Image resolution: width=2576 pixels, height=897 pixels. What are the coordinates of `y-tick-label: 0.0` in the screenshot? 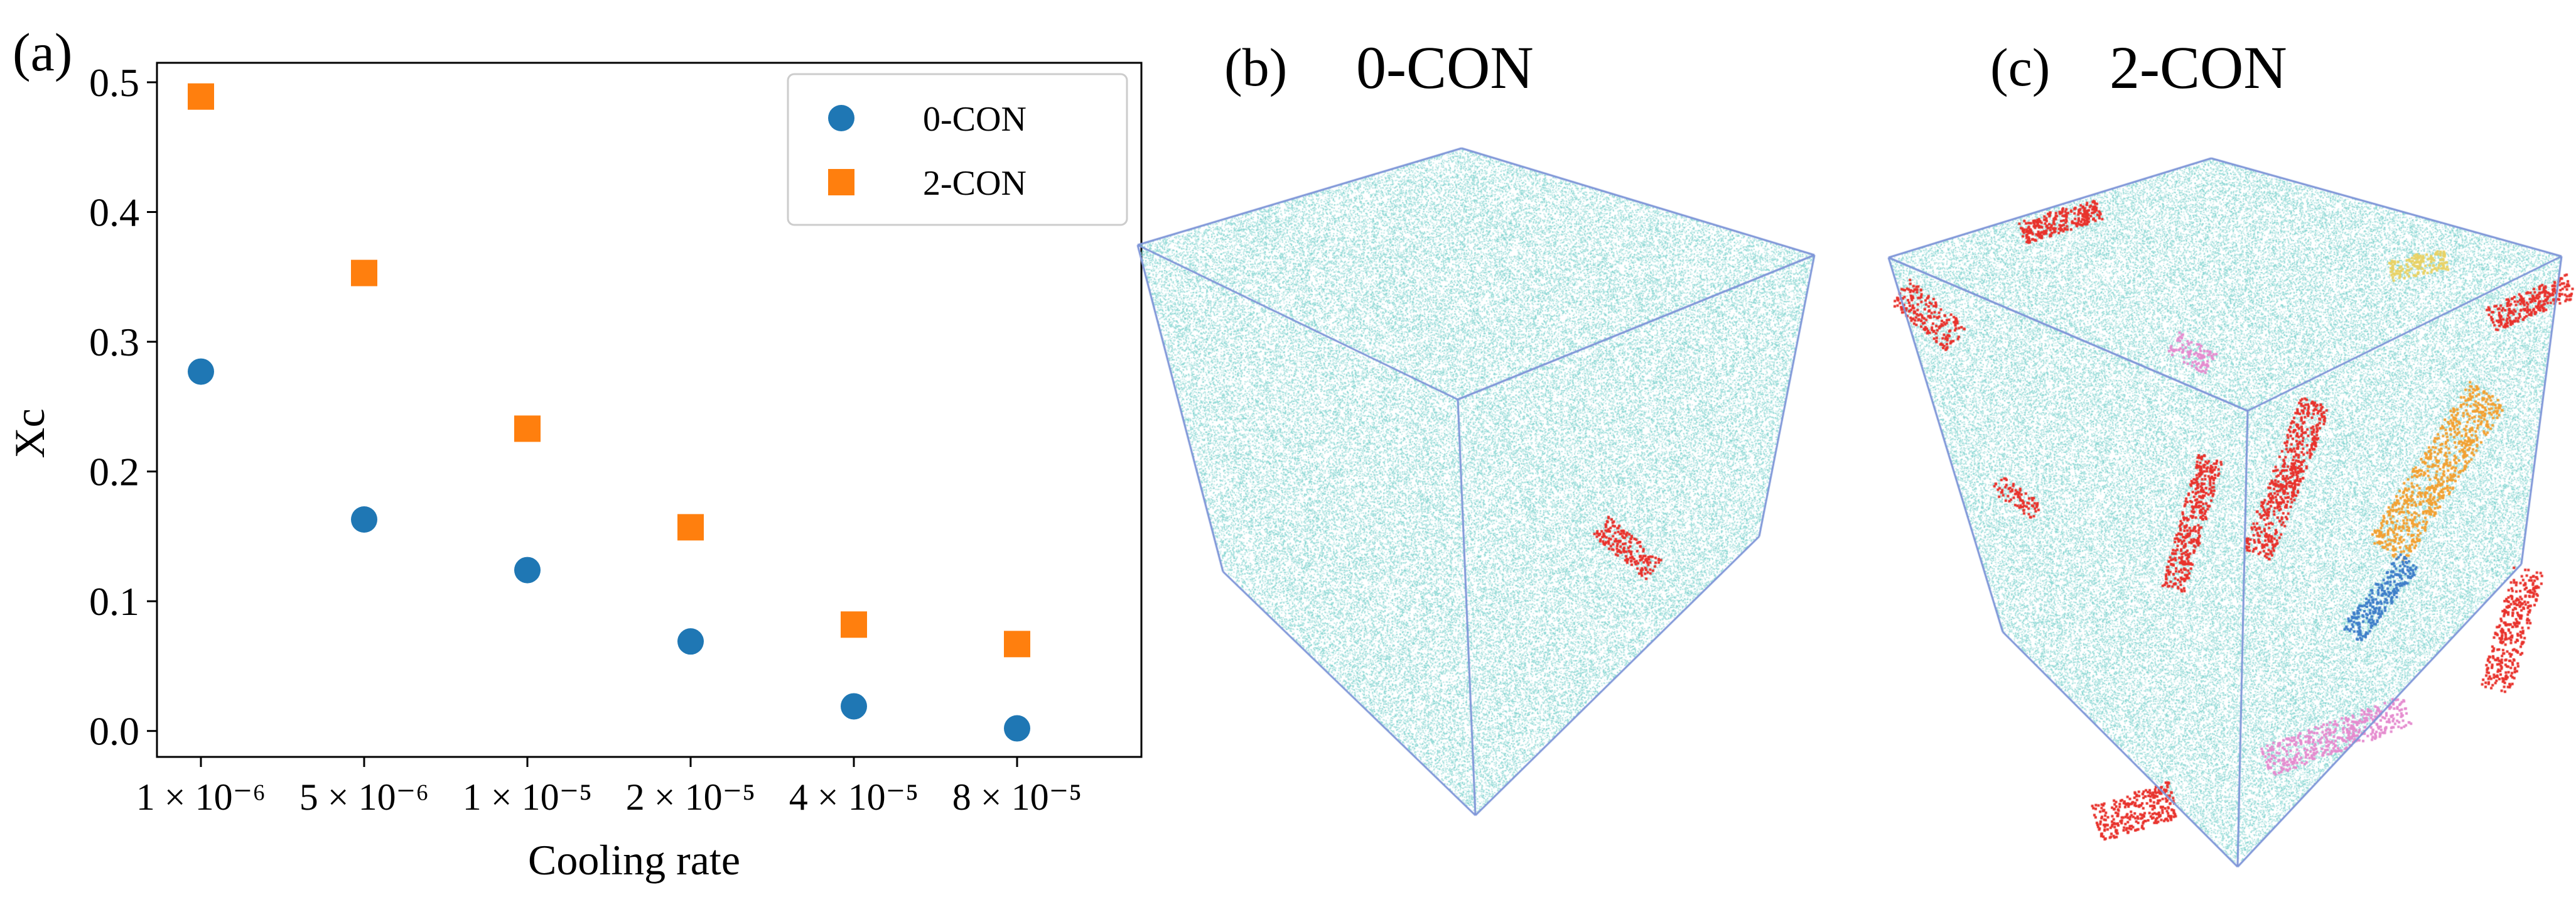 It's located at (114, 731).